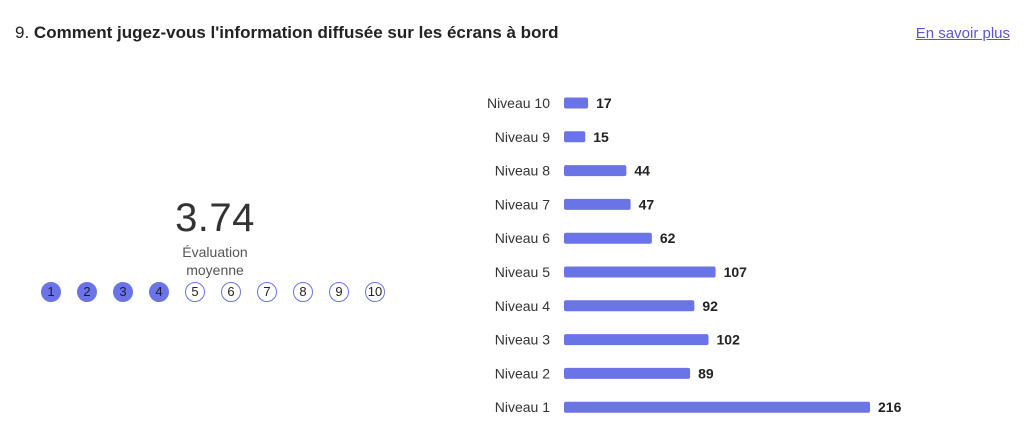 The height and width of the screenshot is (445, 1024). Describe the element at coordinates (159, 292) in the screenshot. I see `rating-scale-dot-4: 4` at that location.